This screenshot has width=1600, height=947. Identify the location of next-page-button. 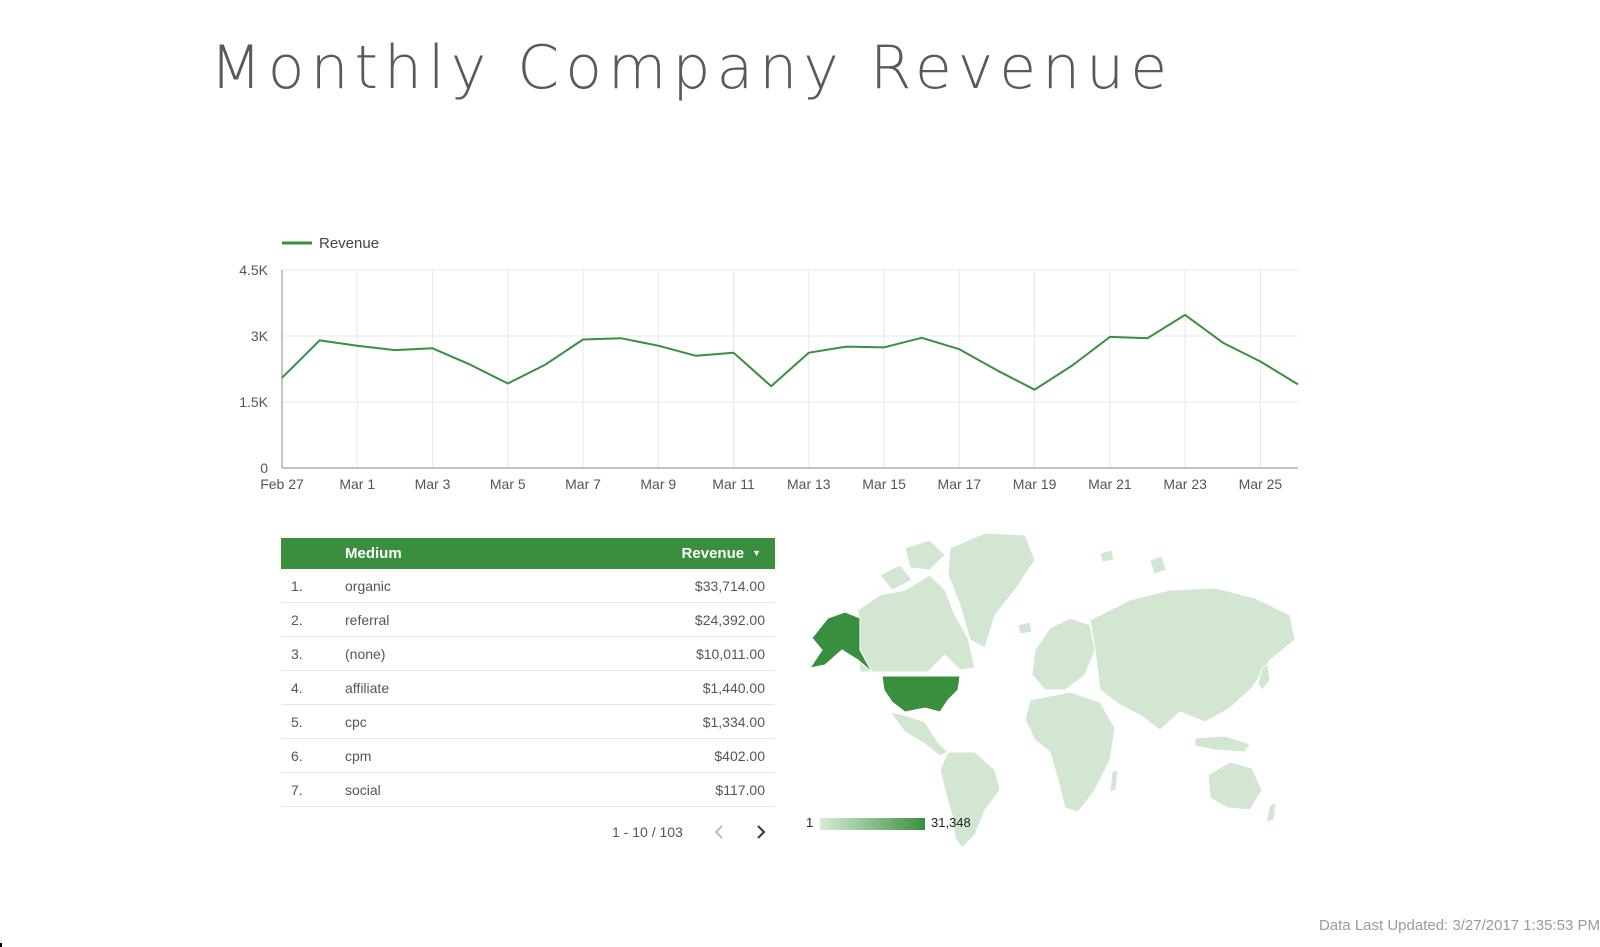
(761, 832).